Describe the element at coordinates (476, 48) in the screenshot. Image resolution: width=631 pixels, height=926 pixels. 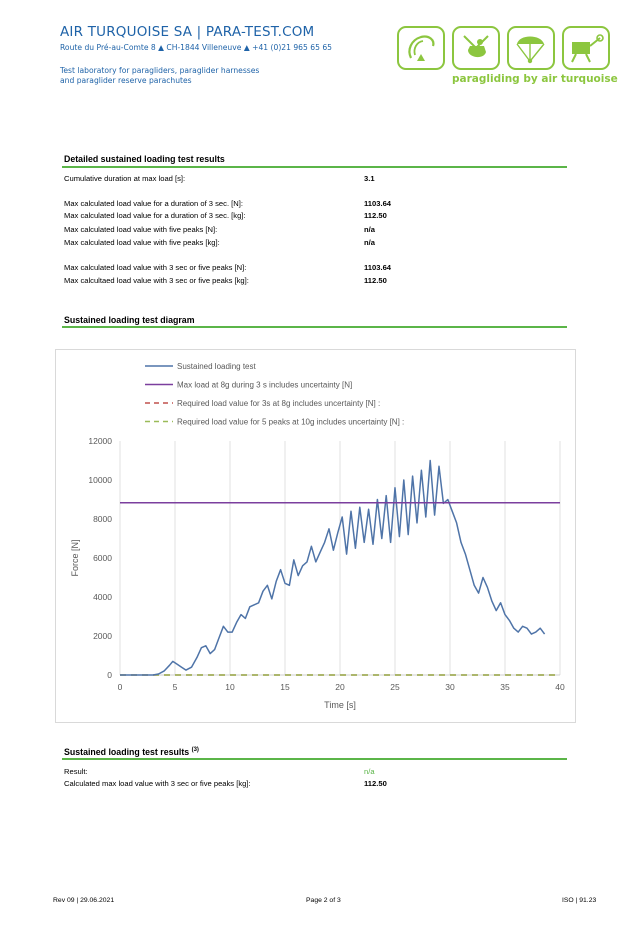
I see `harness-logo-icon` at that location.